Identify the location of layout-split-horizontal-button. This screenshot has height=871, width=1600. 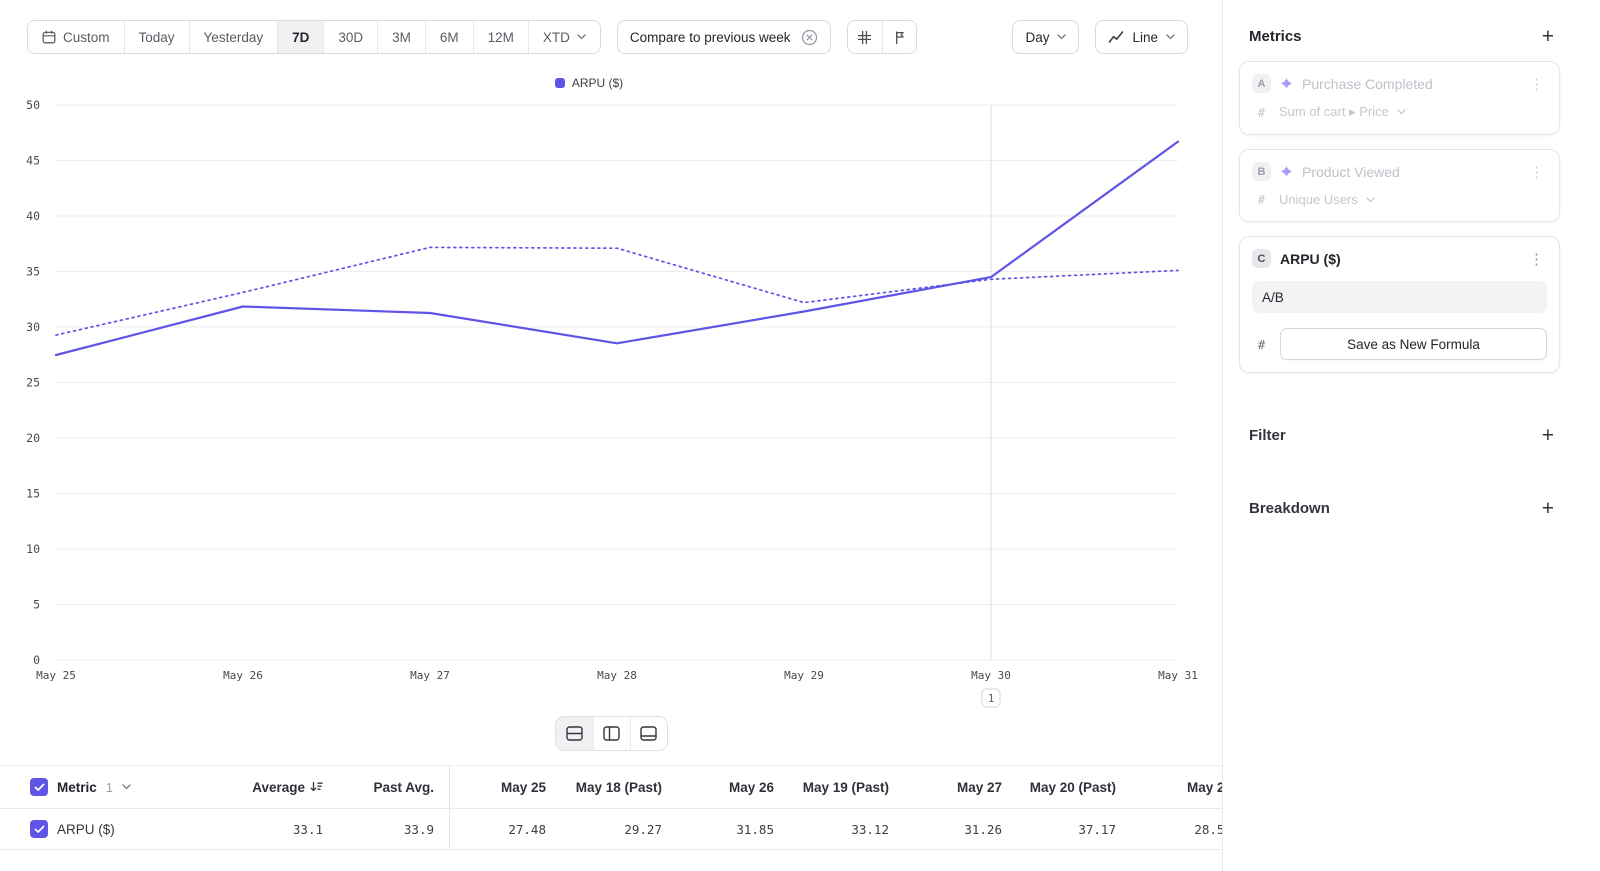
(574, 733).